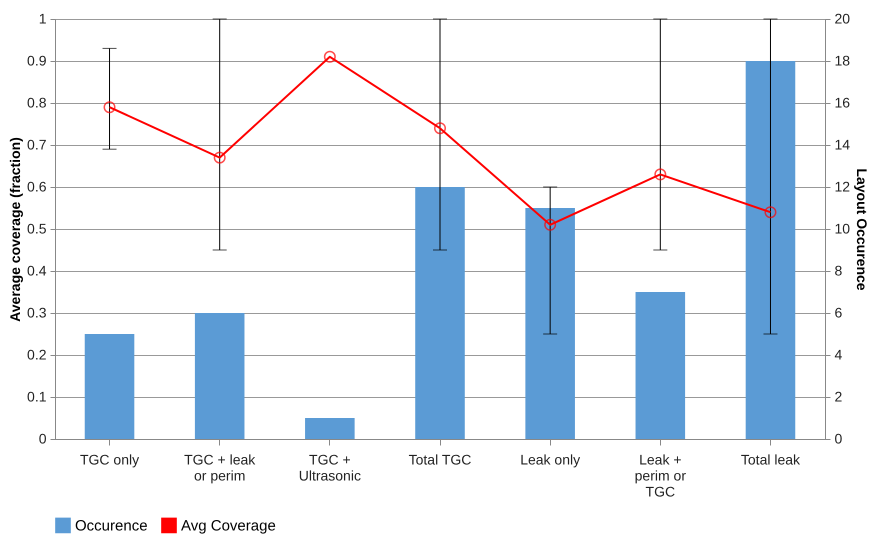 Image resolution: width=891 pixels, height=544 pixels. I want to click on y2-axis-title: Layout Occurence, so click(862, 229).